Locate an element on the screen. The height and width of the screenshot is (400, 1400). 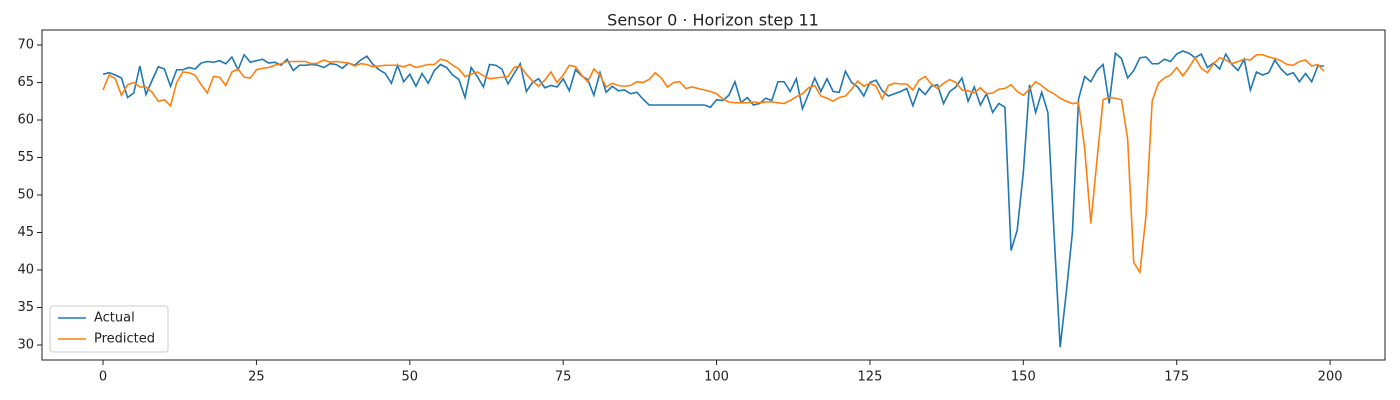
x-tick-label: 200 is located at coordinates (1330, 377).